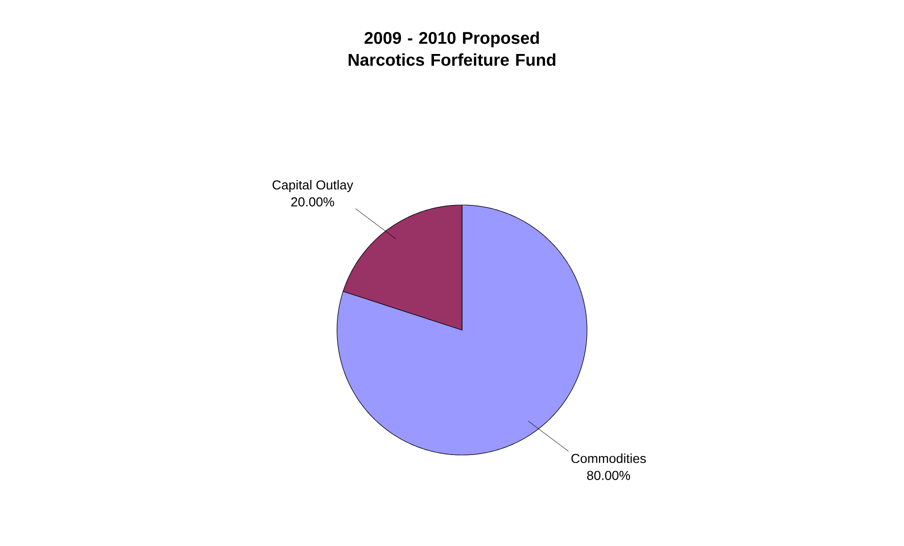 Image resolution: width=904 pixels, height=546 pixels. I want to click on data-label: 80.00%, so click(608, 475).